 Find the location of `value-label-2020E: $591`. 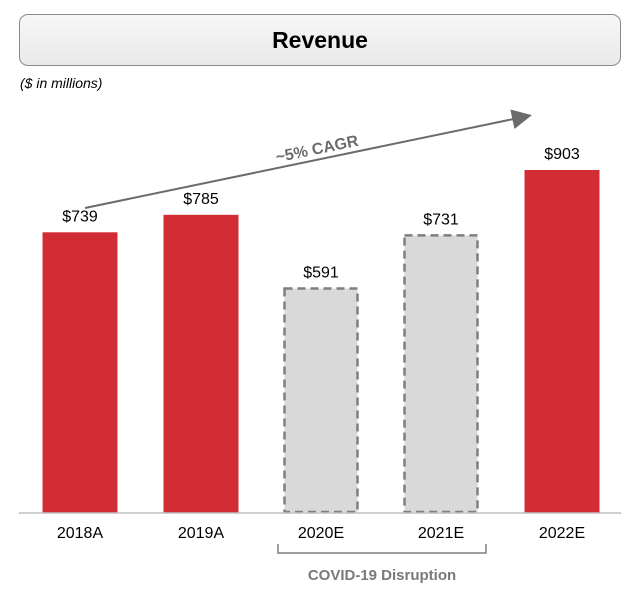

value-label-2020E: $591 is located at coordinates (321, 273).